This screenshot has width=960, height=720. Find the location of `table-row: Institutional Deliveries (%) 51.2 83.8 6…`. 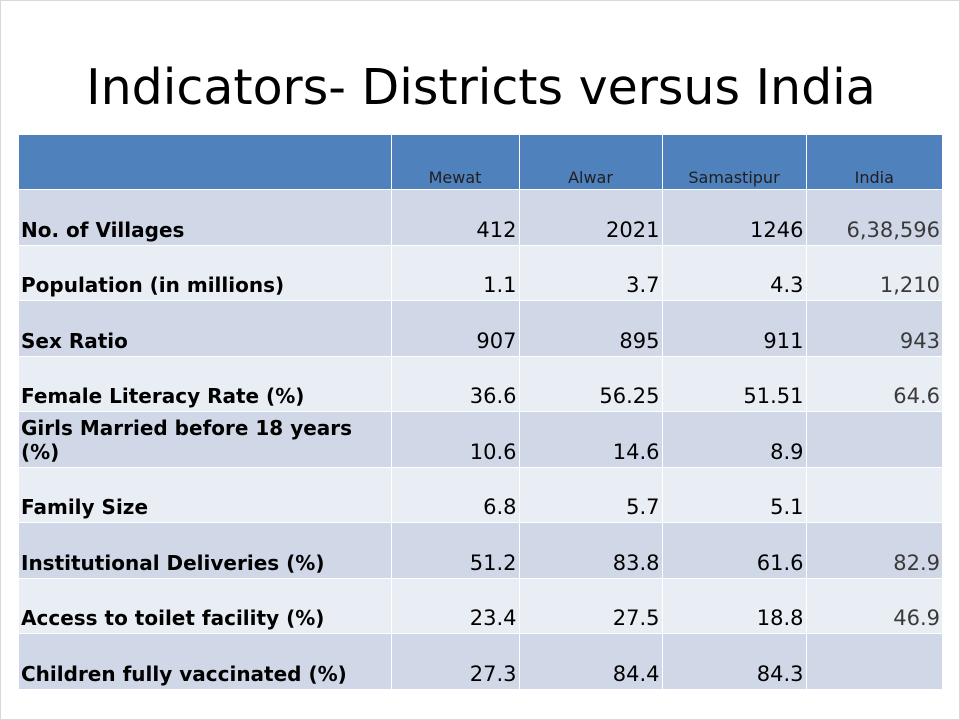

table-row: Institutional Deliveries (%) 51.2 83.8 6… is located at coordinates (480, 551).